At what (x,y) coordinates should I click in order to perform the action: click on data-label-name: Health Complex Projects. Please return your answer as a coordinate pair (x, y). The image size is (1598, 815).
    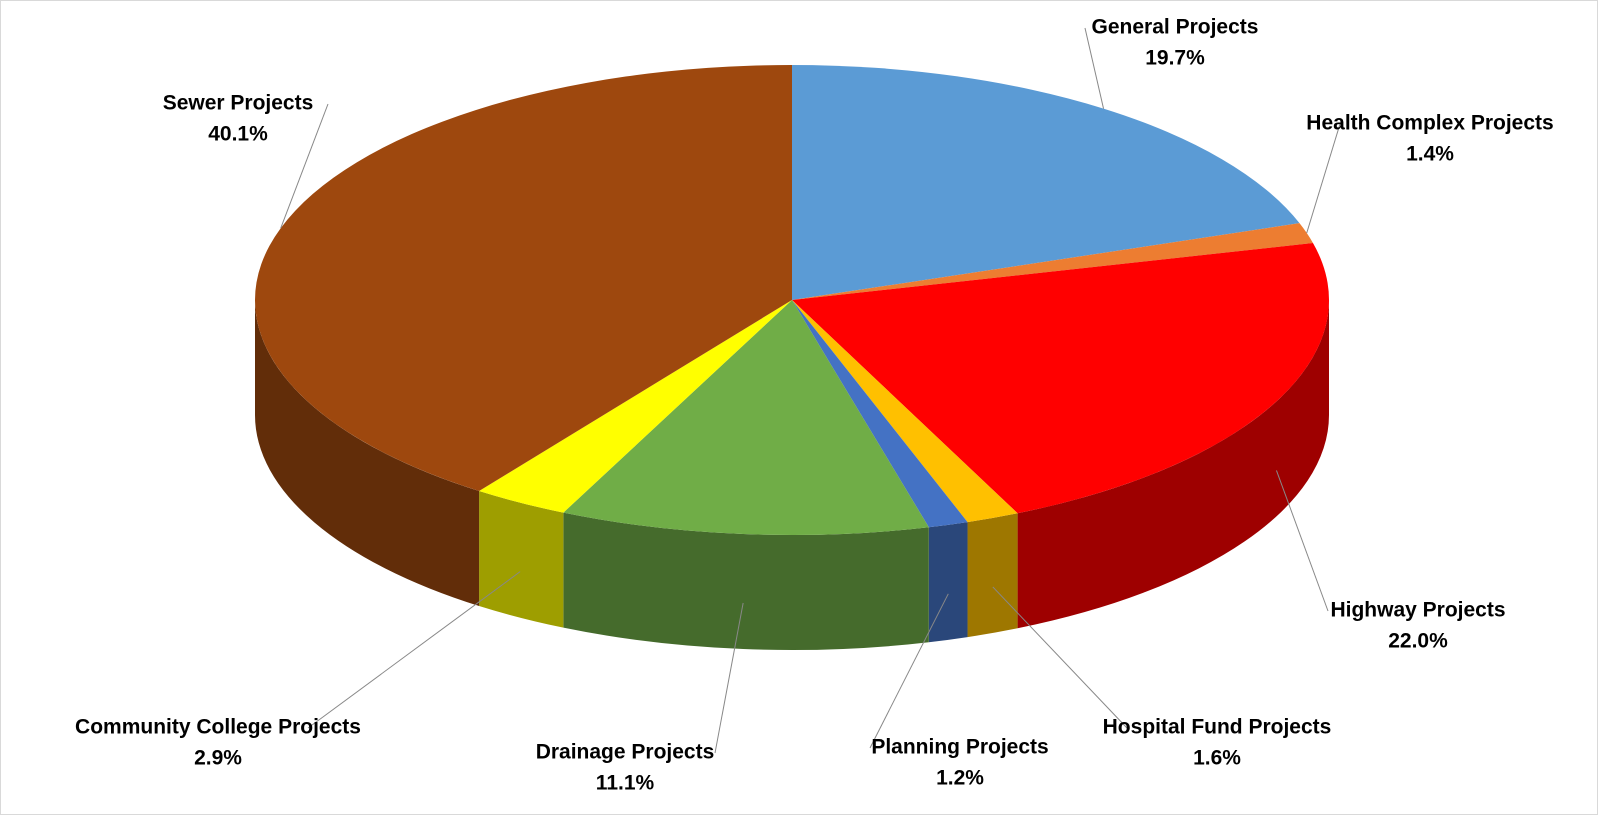
    Looking at the image, I should click on (1429, 123).